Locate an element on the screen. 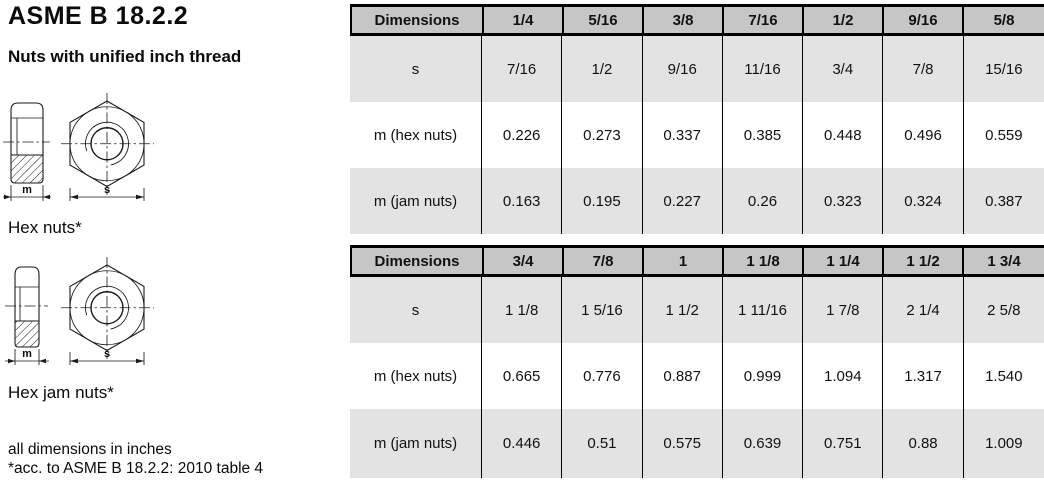 This screenshot has height=489, width=1044. column-header: 1 3/4 is located at coordinates (1004, 261).